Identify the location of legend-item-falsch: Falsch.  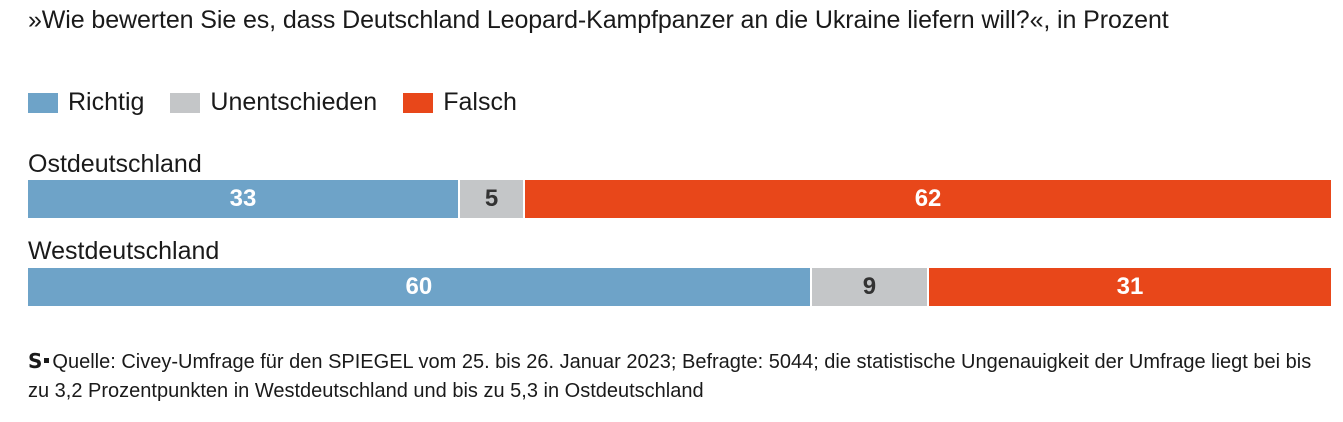
(460, 102).